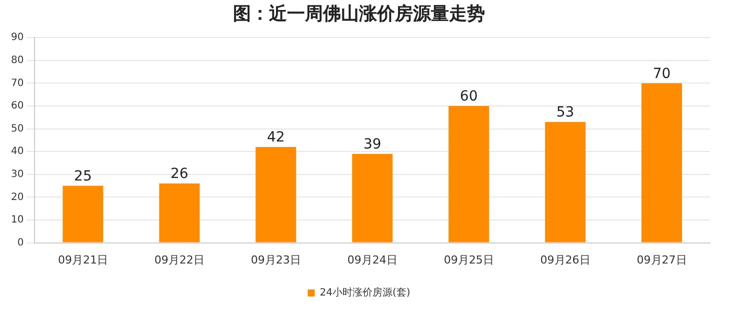 The width and height of the screenshot is (740, 312). Describe the element at coordinates (17, 197) in the screenshot. I see `y-tick-label: 20` at that location.